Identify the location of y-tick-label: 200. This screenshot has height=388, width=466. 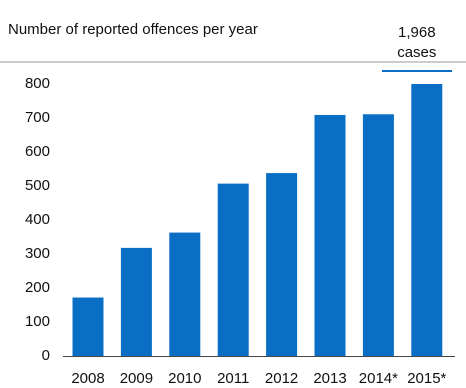
(37, 287).